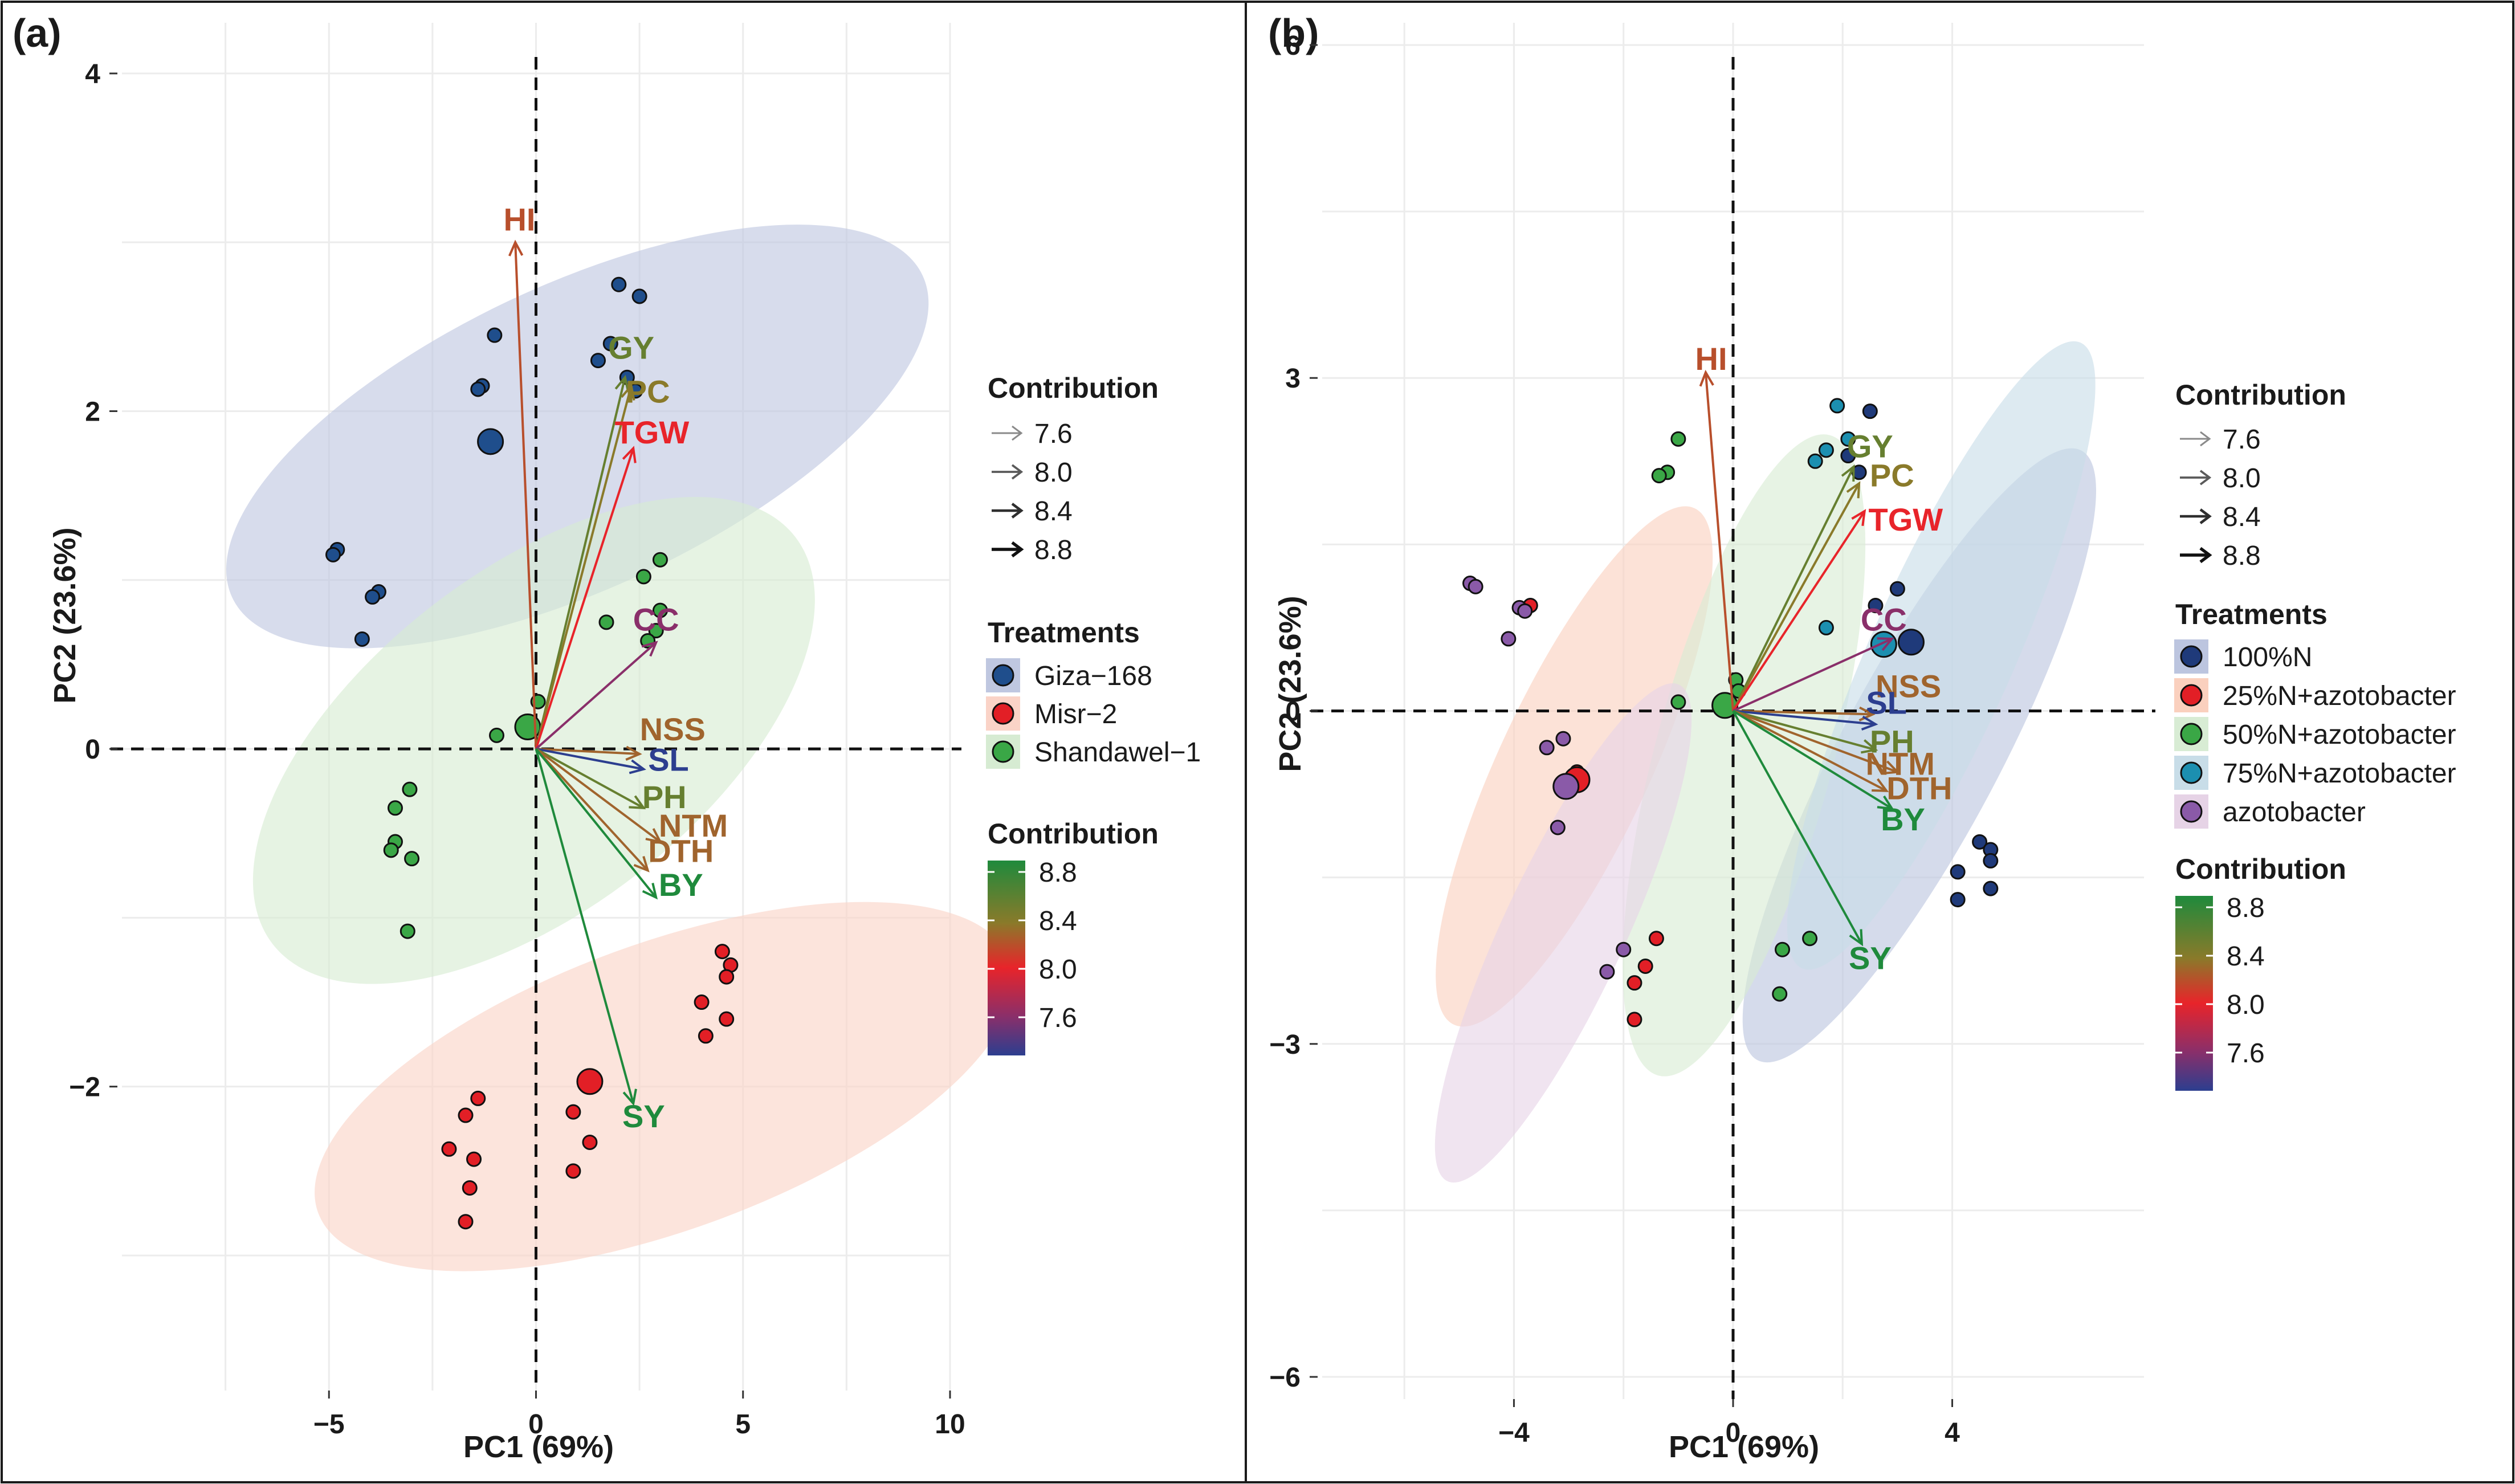 This screenshot has width=2515, height=1484. What do you see at coordinates (1058, 873) in the screenshot?
I see `panel-a-colorbar-tick-label: 8.8` at bounding box center [1058, 873].